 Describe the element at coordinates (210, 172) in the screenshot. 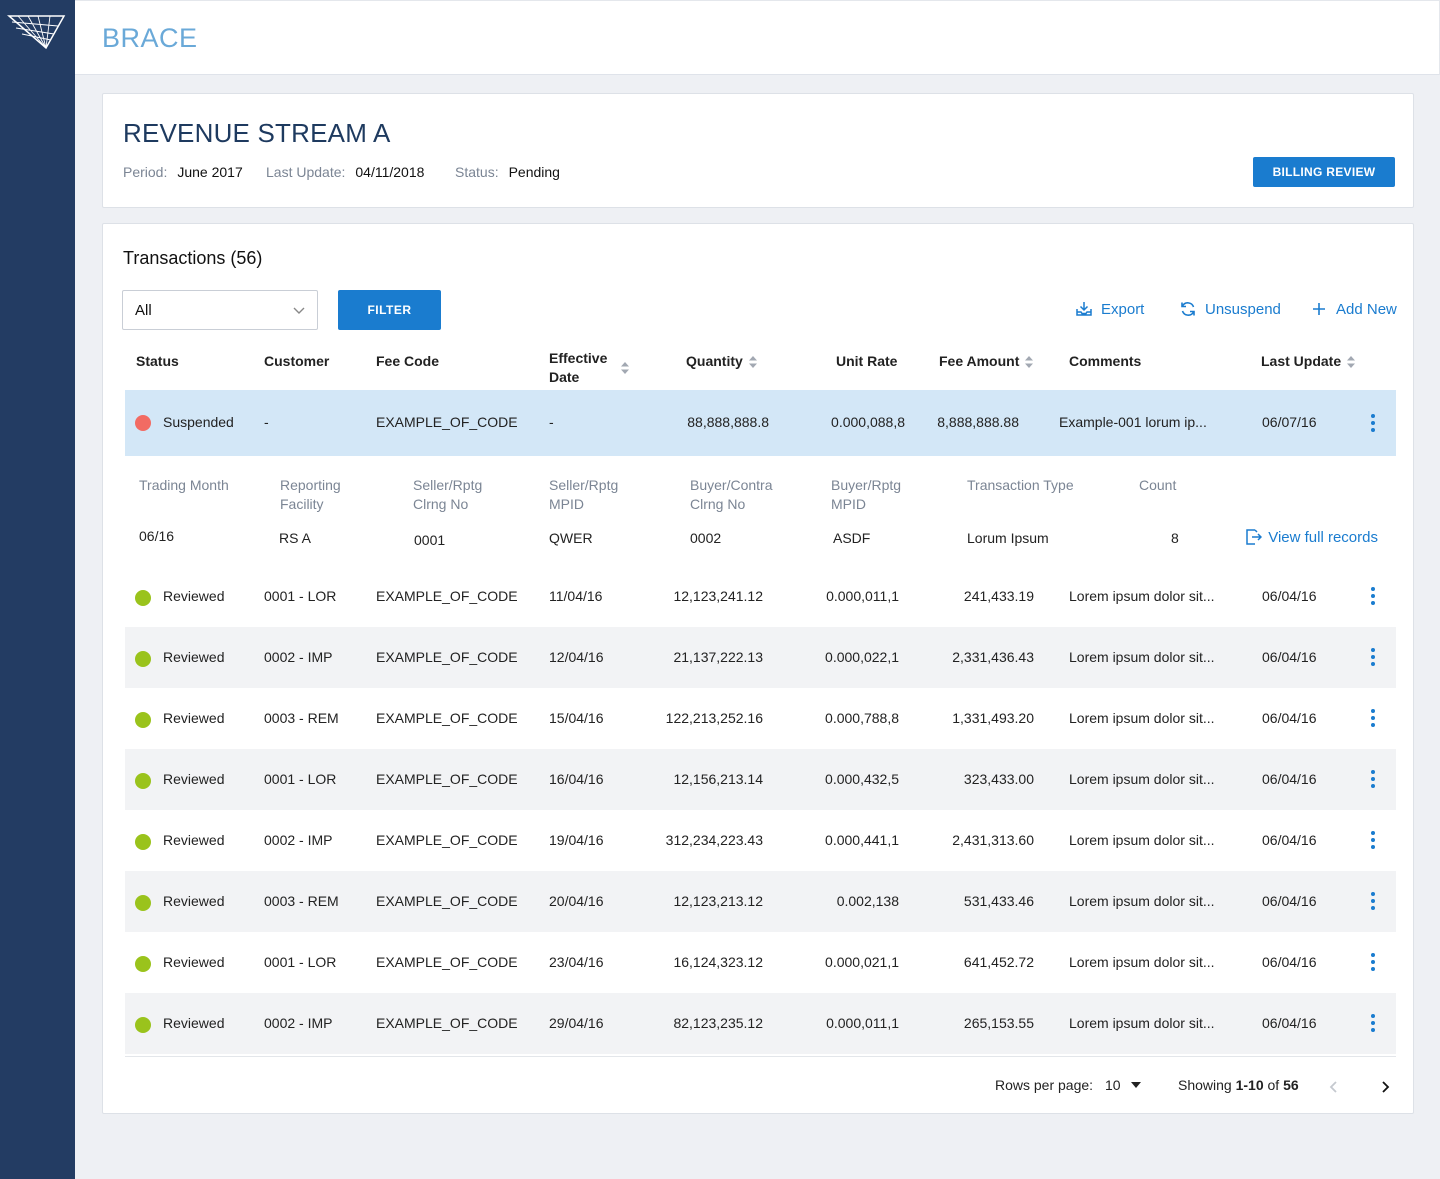

I see `period-value: June 2017` at that location.